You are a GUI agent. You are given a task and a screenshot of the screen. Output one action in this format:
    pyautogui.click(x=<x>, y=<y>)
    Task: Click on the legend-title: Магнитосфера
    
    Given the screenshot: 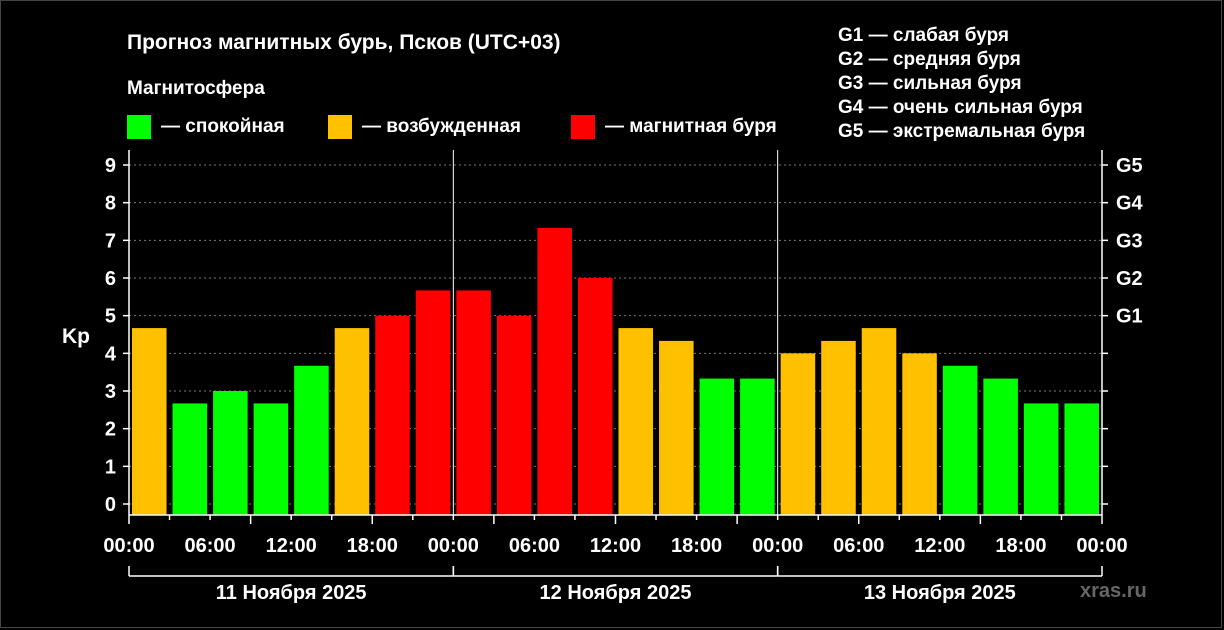 What is the action you would take?
    pyautogui.click(x=196, y=88)
    